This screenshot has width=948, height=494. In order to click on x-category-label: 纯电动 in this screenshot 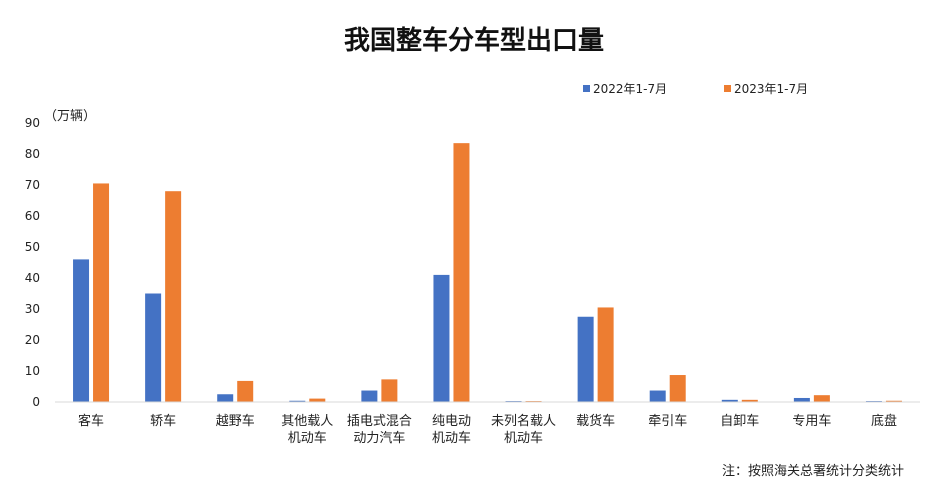, I will do `click(451, 421)`.